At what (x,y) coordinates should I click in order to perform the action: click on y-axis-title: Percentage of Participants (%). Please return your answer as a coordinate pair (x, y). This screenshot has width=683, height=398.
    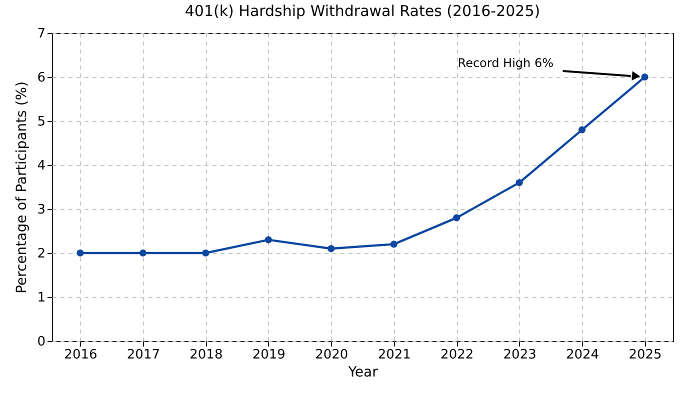
    Looking at the image, I should click on (22, 187).